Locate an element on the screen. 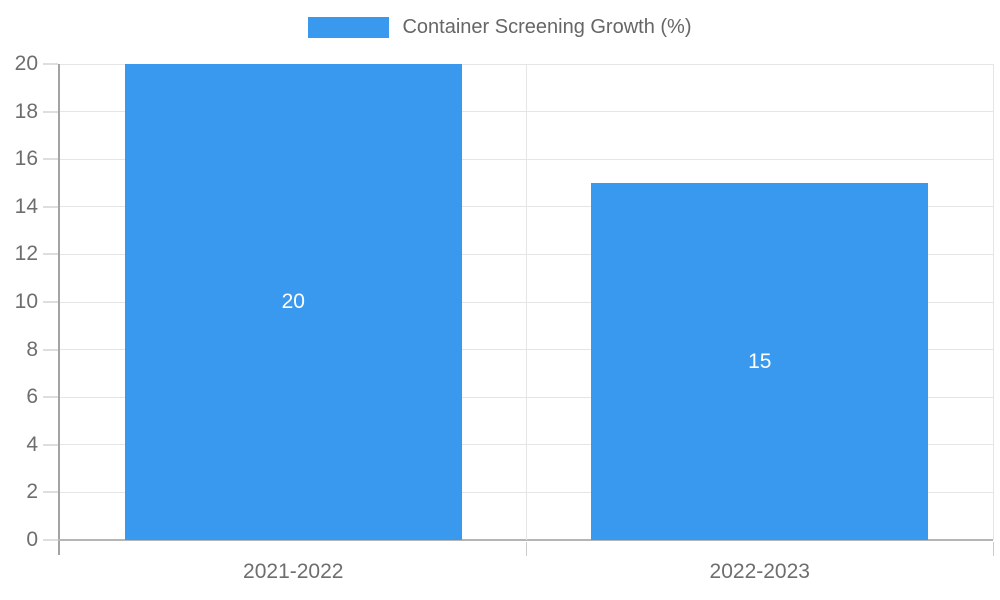 This screenshot has height=600, width=1000. y-tick-label: 12 is located at coordinates (26, 254).